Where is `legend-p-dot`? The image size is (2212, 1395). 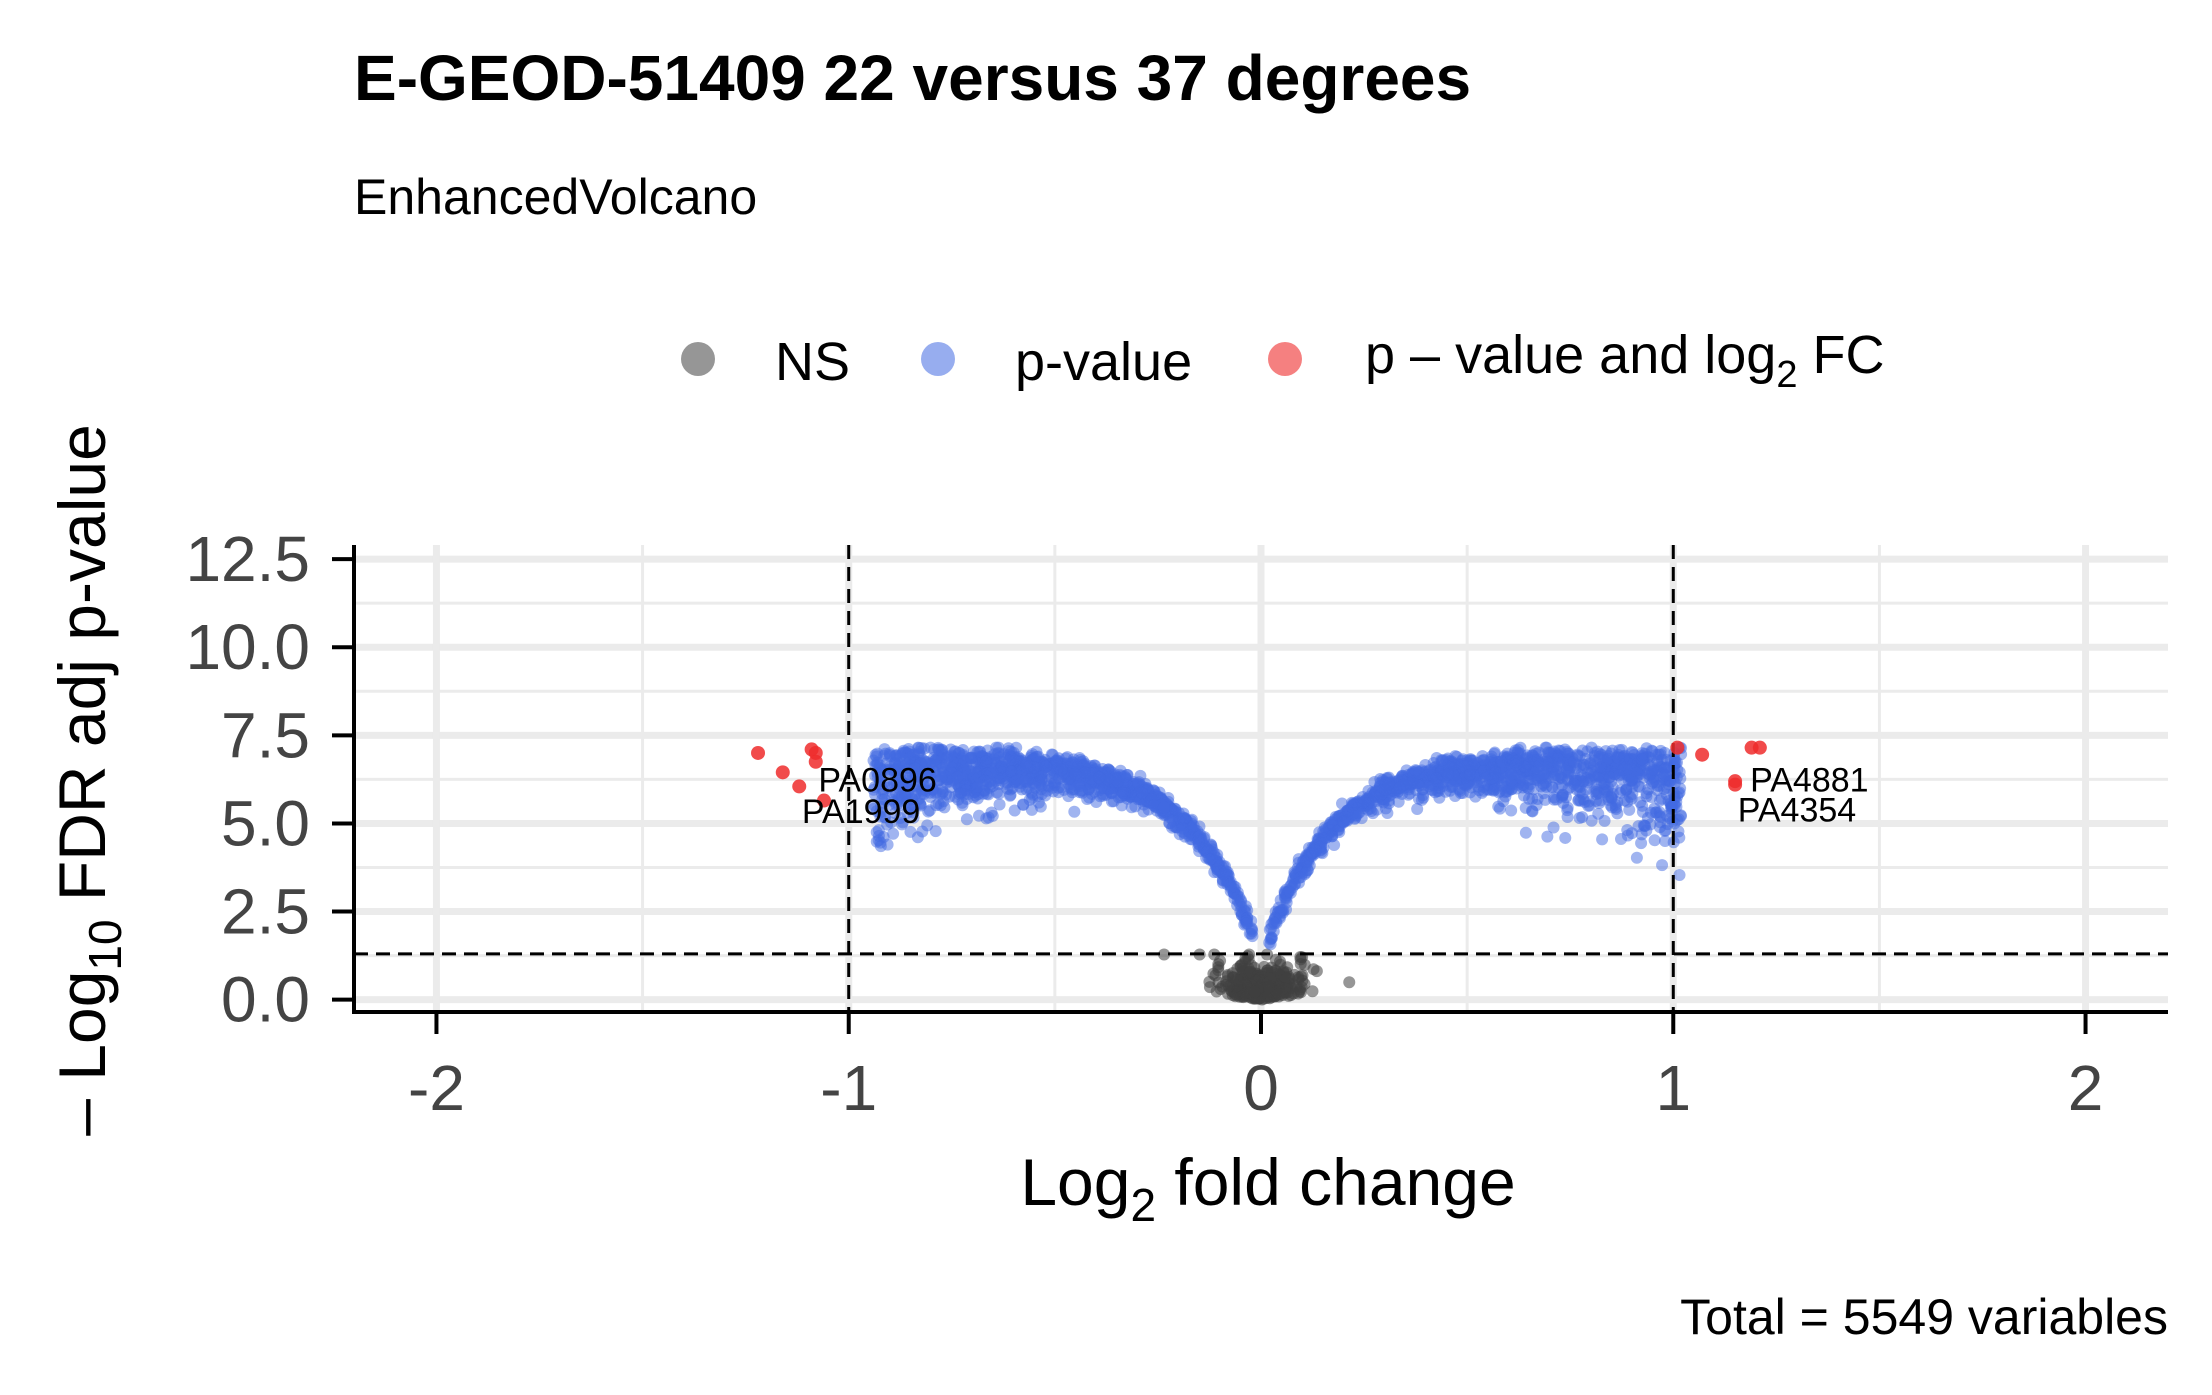 legend-p-dot is located at coordinates (938, 359).